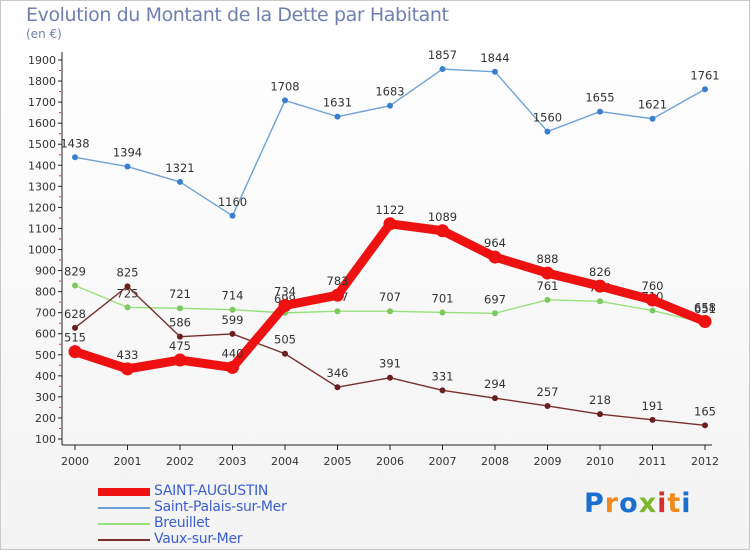  I want to click on data-label-saint-augustin: 826, so click(600, 272).